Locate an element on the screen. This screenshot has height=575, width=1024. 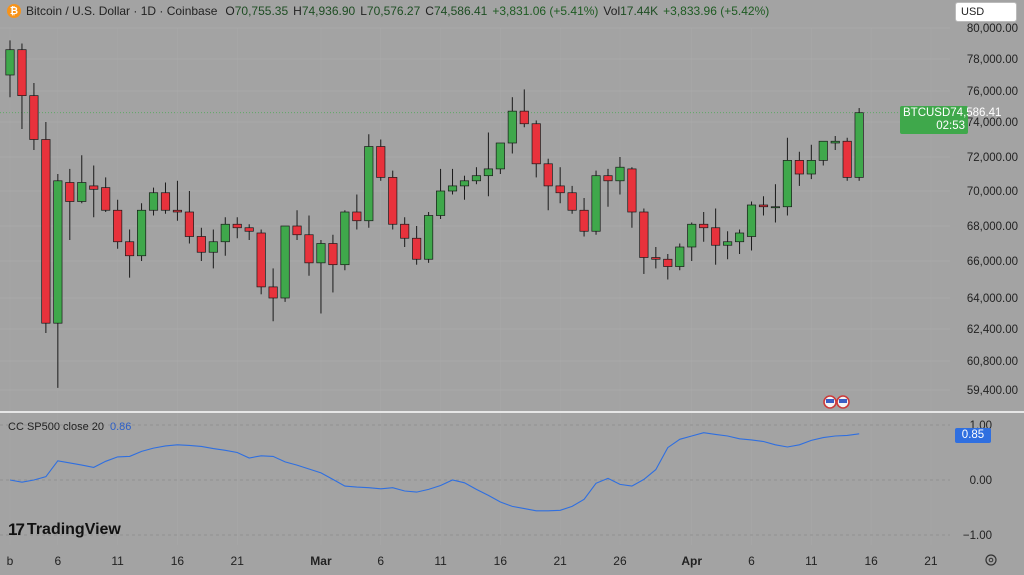
price-tick-label: 60,800.00 is located at coordinates (992, 362).